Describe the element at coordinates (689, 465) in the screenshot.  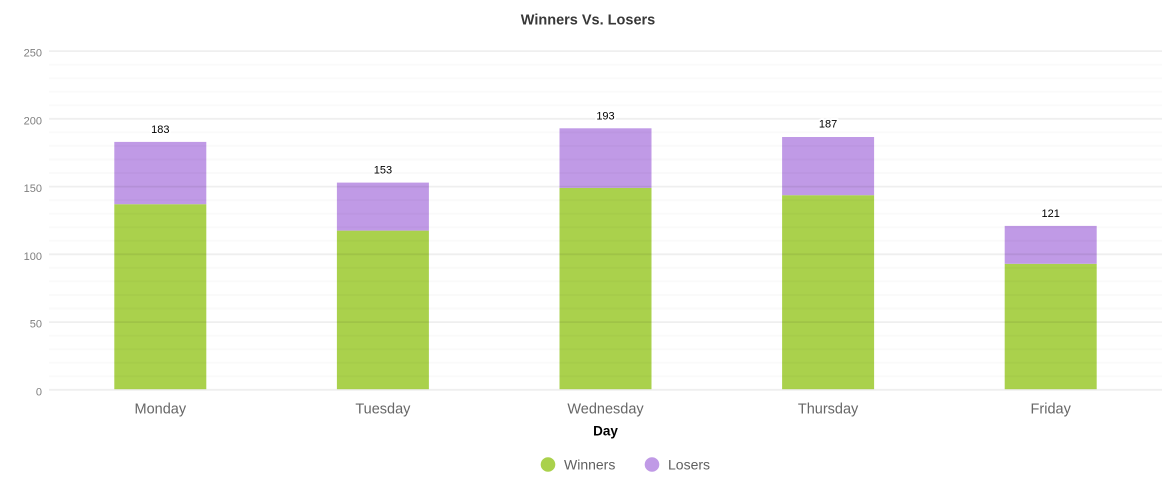
I see `svg-text: Losers` at that location.